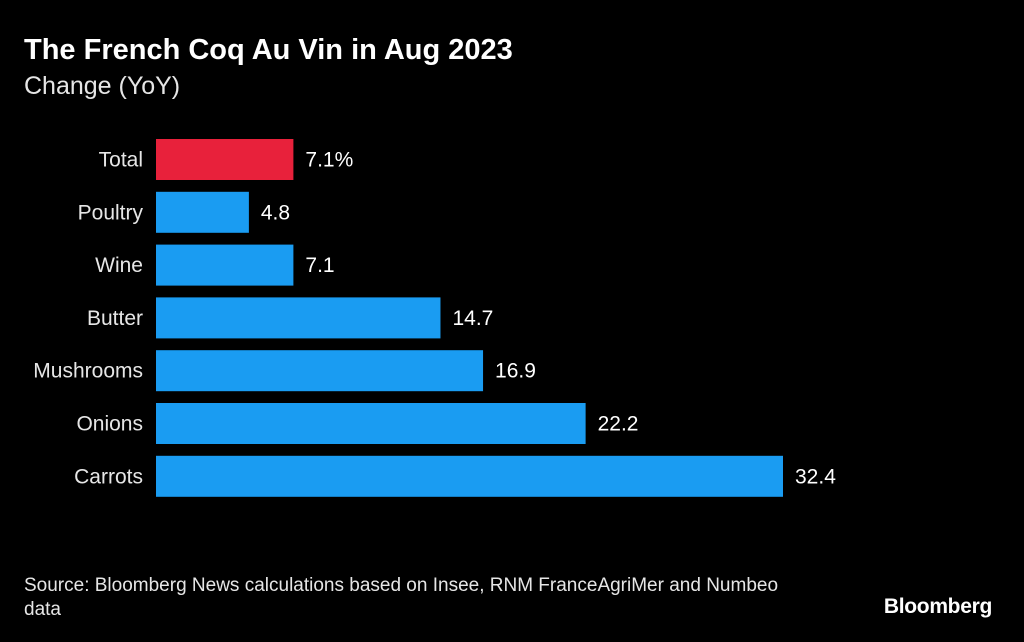 The height and width of the screenshot is (642, 1024). What do you see at coordinates (298, 318) in the screenshot?
I see `bar-butter` at bounding box center [298, 318].